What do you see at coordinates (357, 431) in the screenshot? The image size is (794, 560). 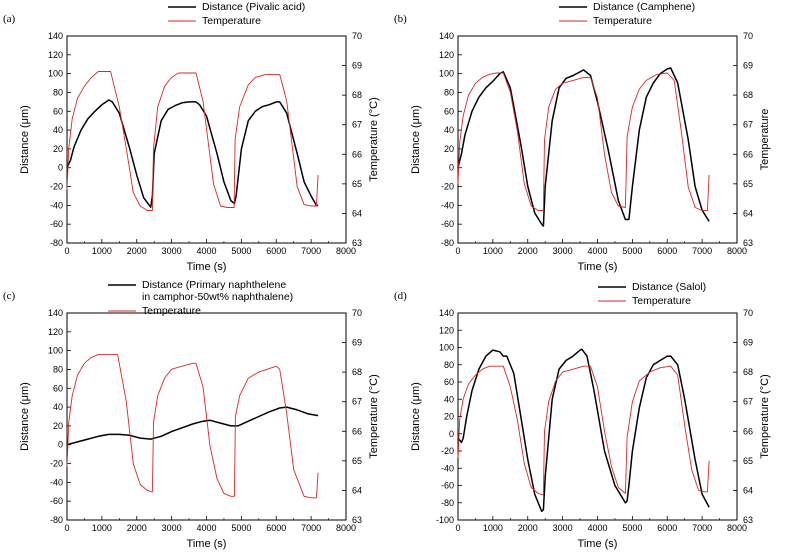 I see `y2-tick-label: 66` at bounding box center [357, 431].